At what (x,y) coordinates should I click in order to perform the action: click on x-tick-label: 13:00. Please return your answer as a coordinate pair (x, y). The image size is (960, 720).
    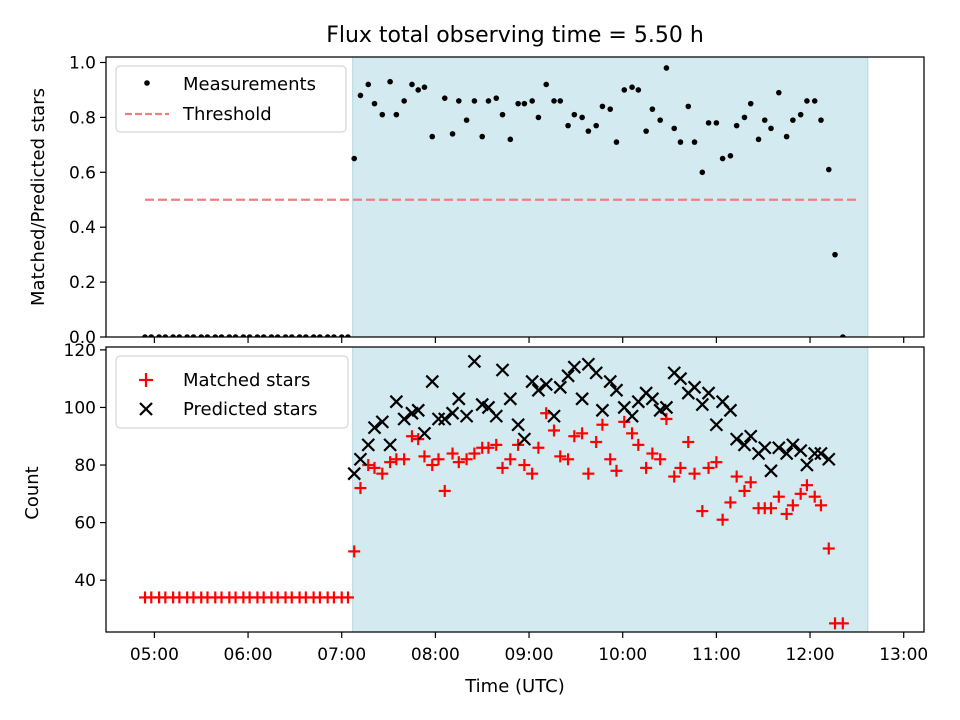
    Looking at the image, I should click on (903, 655).